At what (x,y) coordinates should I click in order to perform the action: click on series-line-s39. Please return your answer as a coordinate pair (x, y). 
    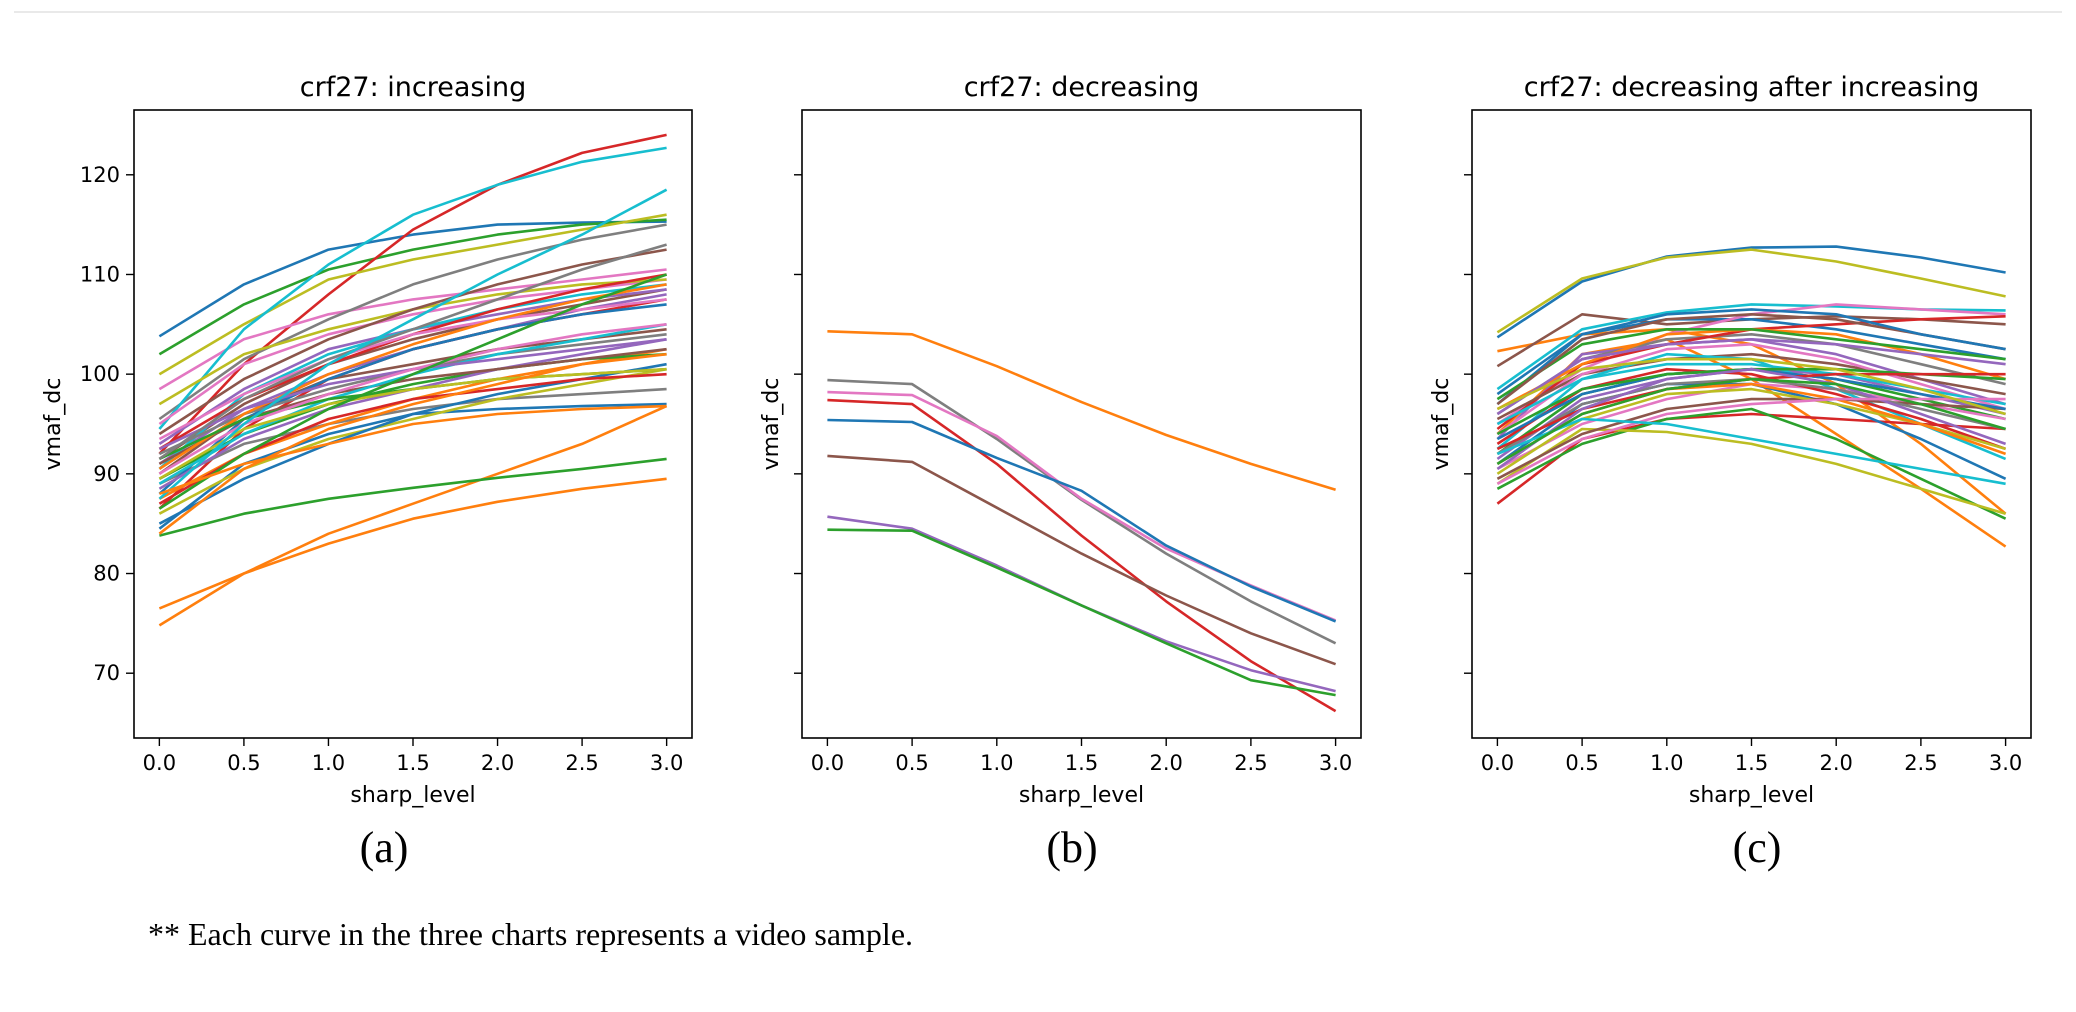
    Looking at the image, I should click on (412, 423).